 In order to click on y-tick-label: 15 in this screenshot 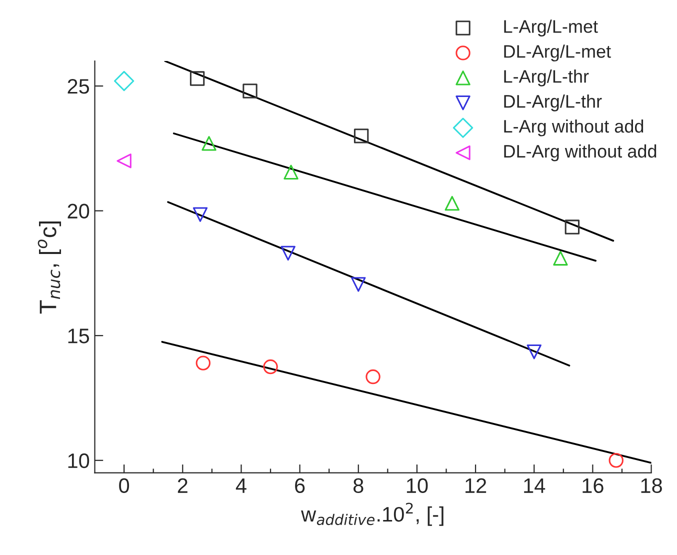, I will do `click(79, 336)`.